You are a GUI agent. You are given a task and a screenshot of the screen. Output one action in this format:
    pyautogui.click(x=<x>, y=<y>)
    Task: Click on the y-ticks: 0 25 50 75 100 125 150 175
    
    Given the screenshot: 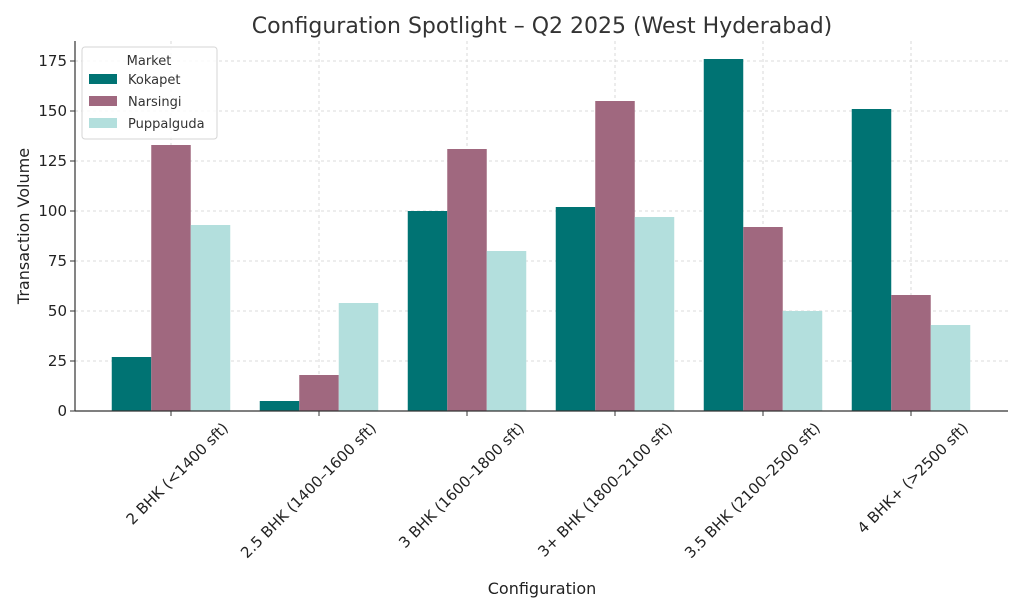 What is the action you would take?
    pyautogui.click(x=56, y=236)
    